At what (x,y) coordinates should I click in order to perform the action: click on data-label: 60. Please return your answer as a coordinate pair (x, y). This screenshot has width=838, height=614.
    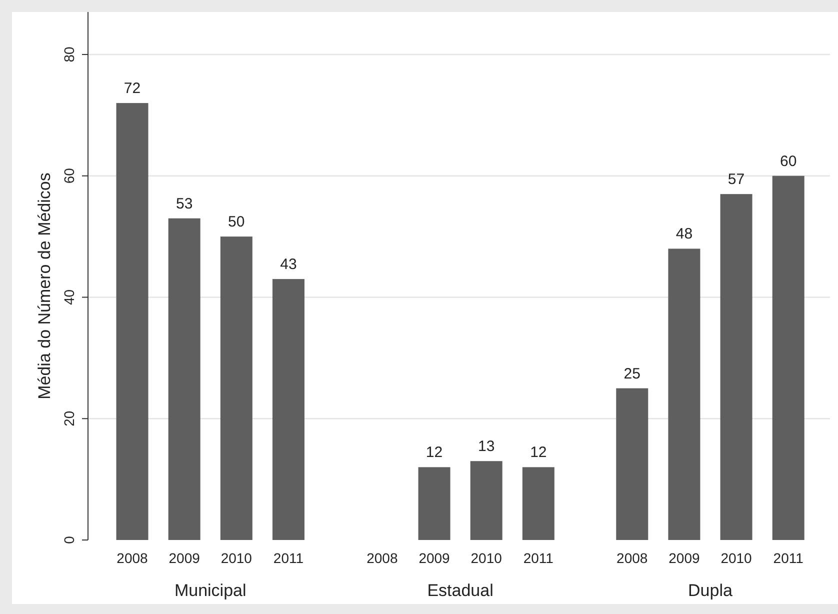
    Looking at the image, I should click on (788, 161).